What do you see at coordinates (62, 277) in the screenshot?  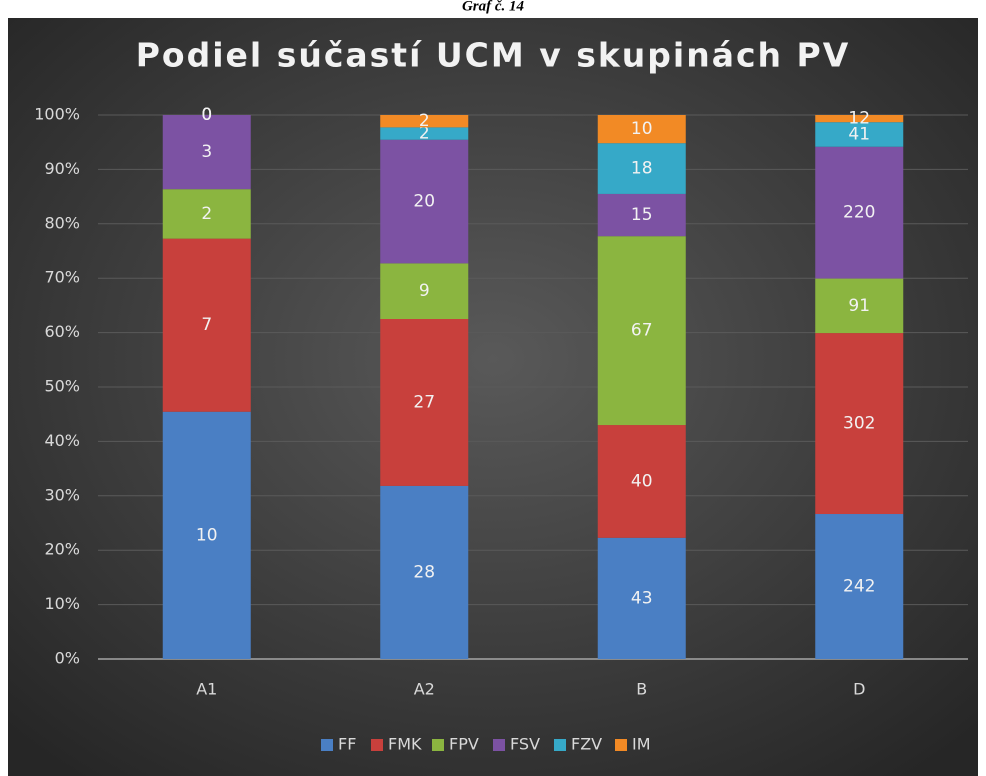 I see `y-tick-label: 70%` at bounding box center [62, 277].